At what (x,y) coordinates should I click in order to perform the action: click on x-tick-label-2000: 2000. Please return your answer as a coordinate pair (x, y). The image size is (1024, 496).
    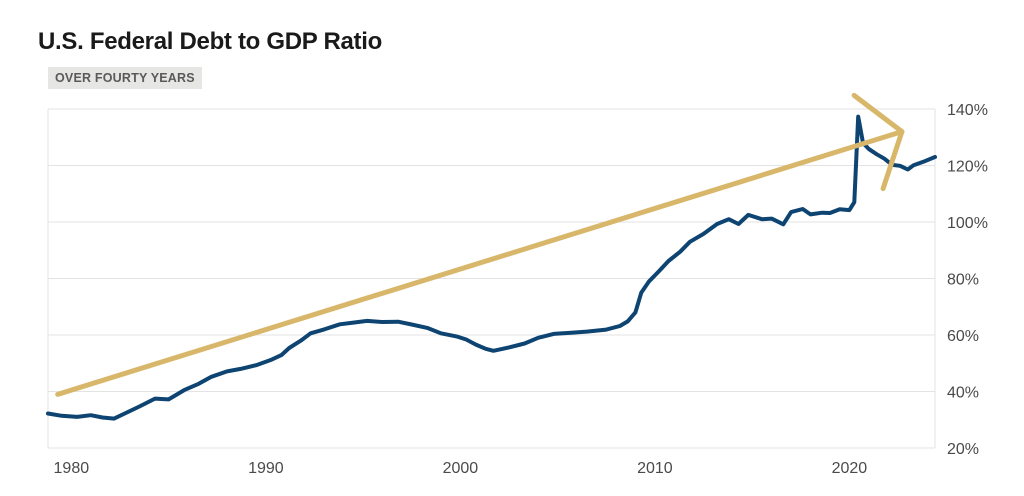
    Looking at the image, I should click on (461, 468).